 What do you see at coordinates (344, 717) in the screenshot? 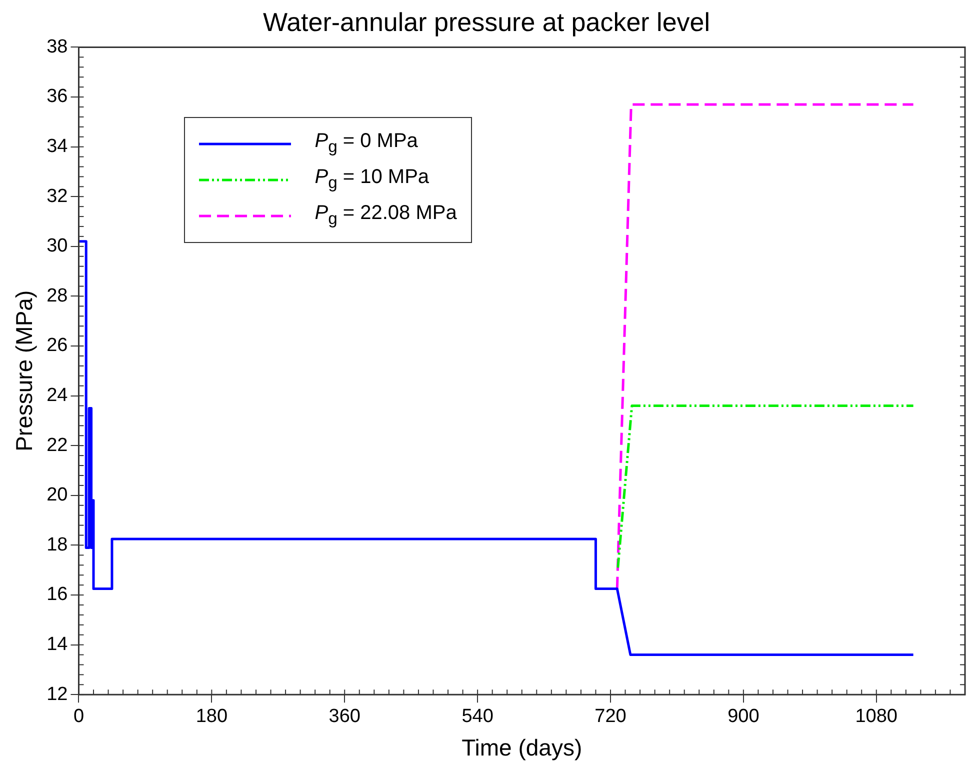
I see `x-tick-label: 360` at bounding box center [344, 717].